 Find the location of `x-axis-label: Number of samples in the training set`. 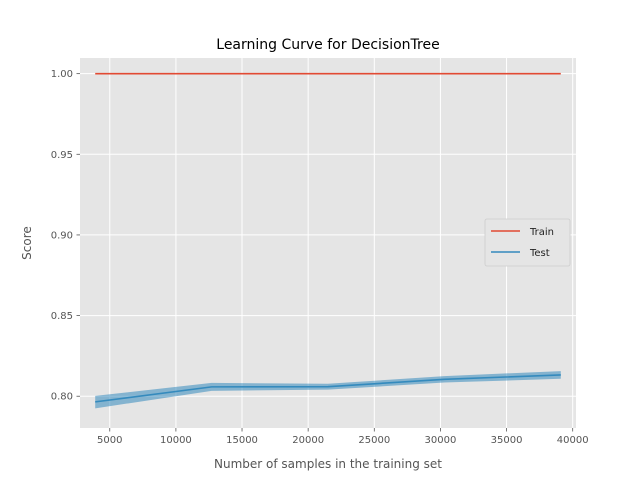

x-axis-label: Number of samples in the training set is located at coordinates (328, 464).